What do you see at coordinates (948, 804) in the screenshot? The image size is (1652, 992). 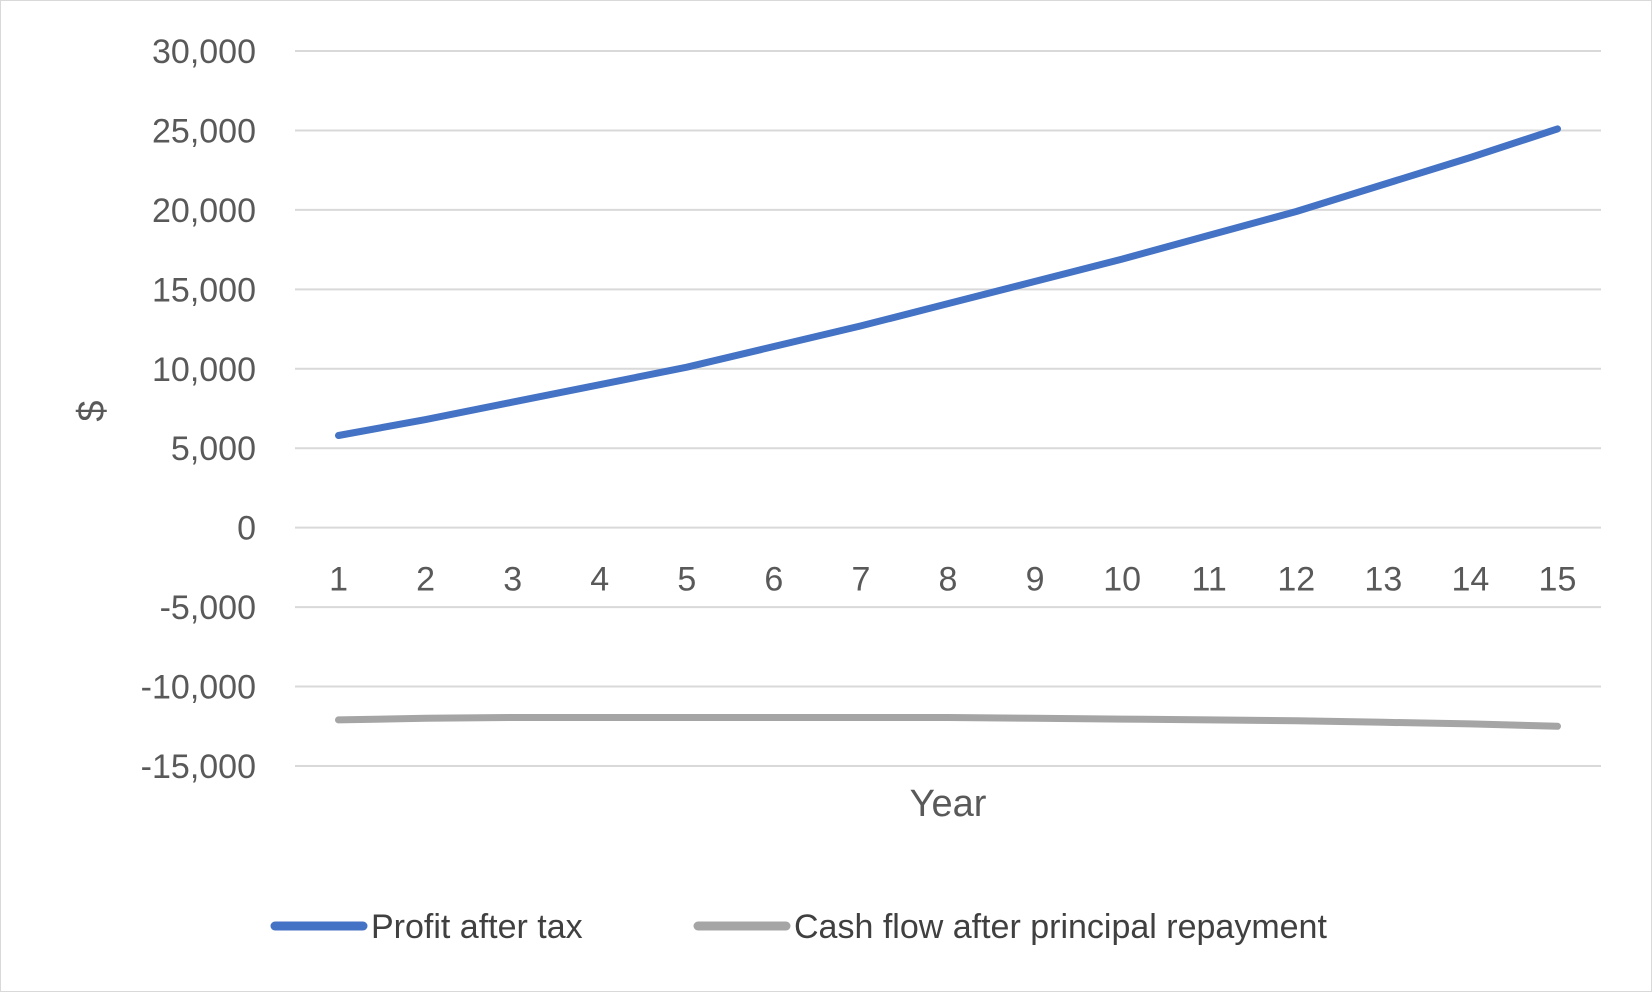 I see `x-axis-title: Year` at bounding box center [948, 804].